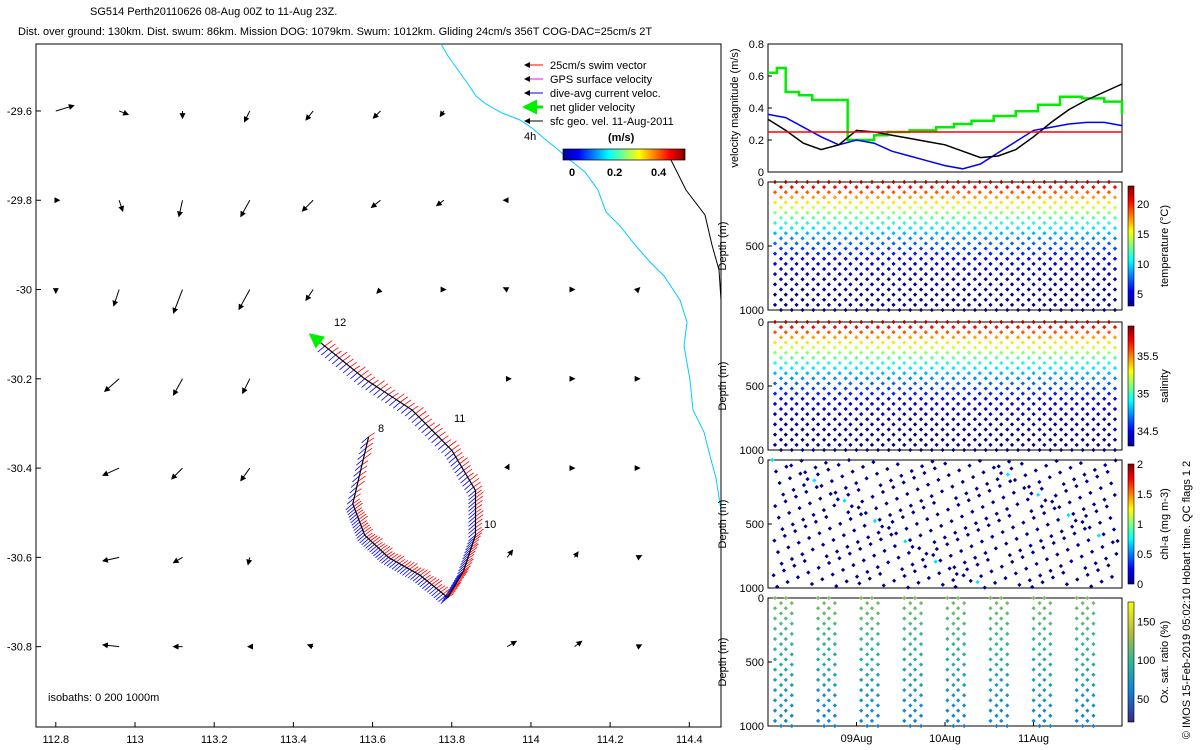  Describe the element at coordinates (19, 112) in the screenshot. I see `map-y-tick-label: -29.6` at that location.